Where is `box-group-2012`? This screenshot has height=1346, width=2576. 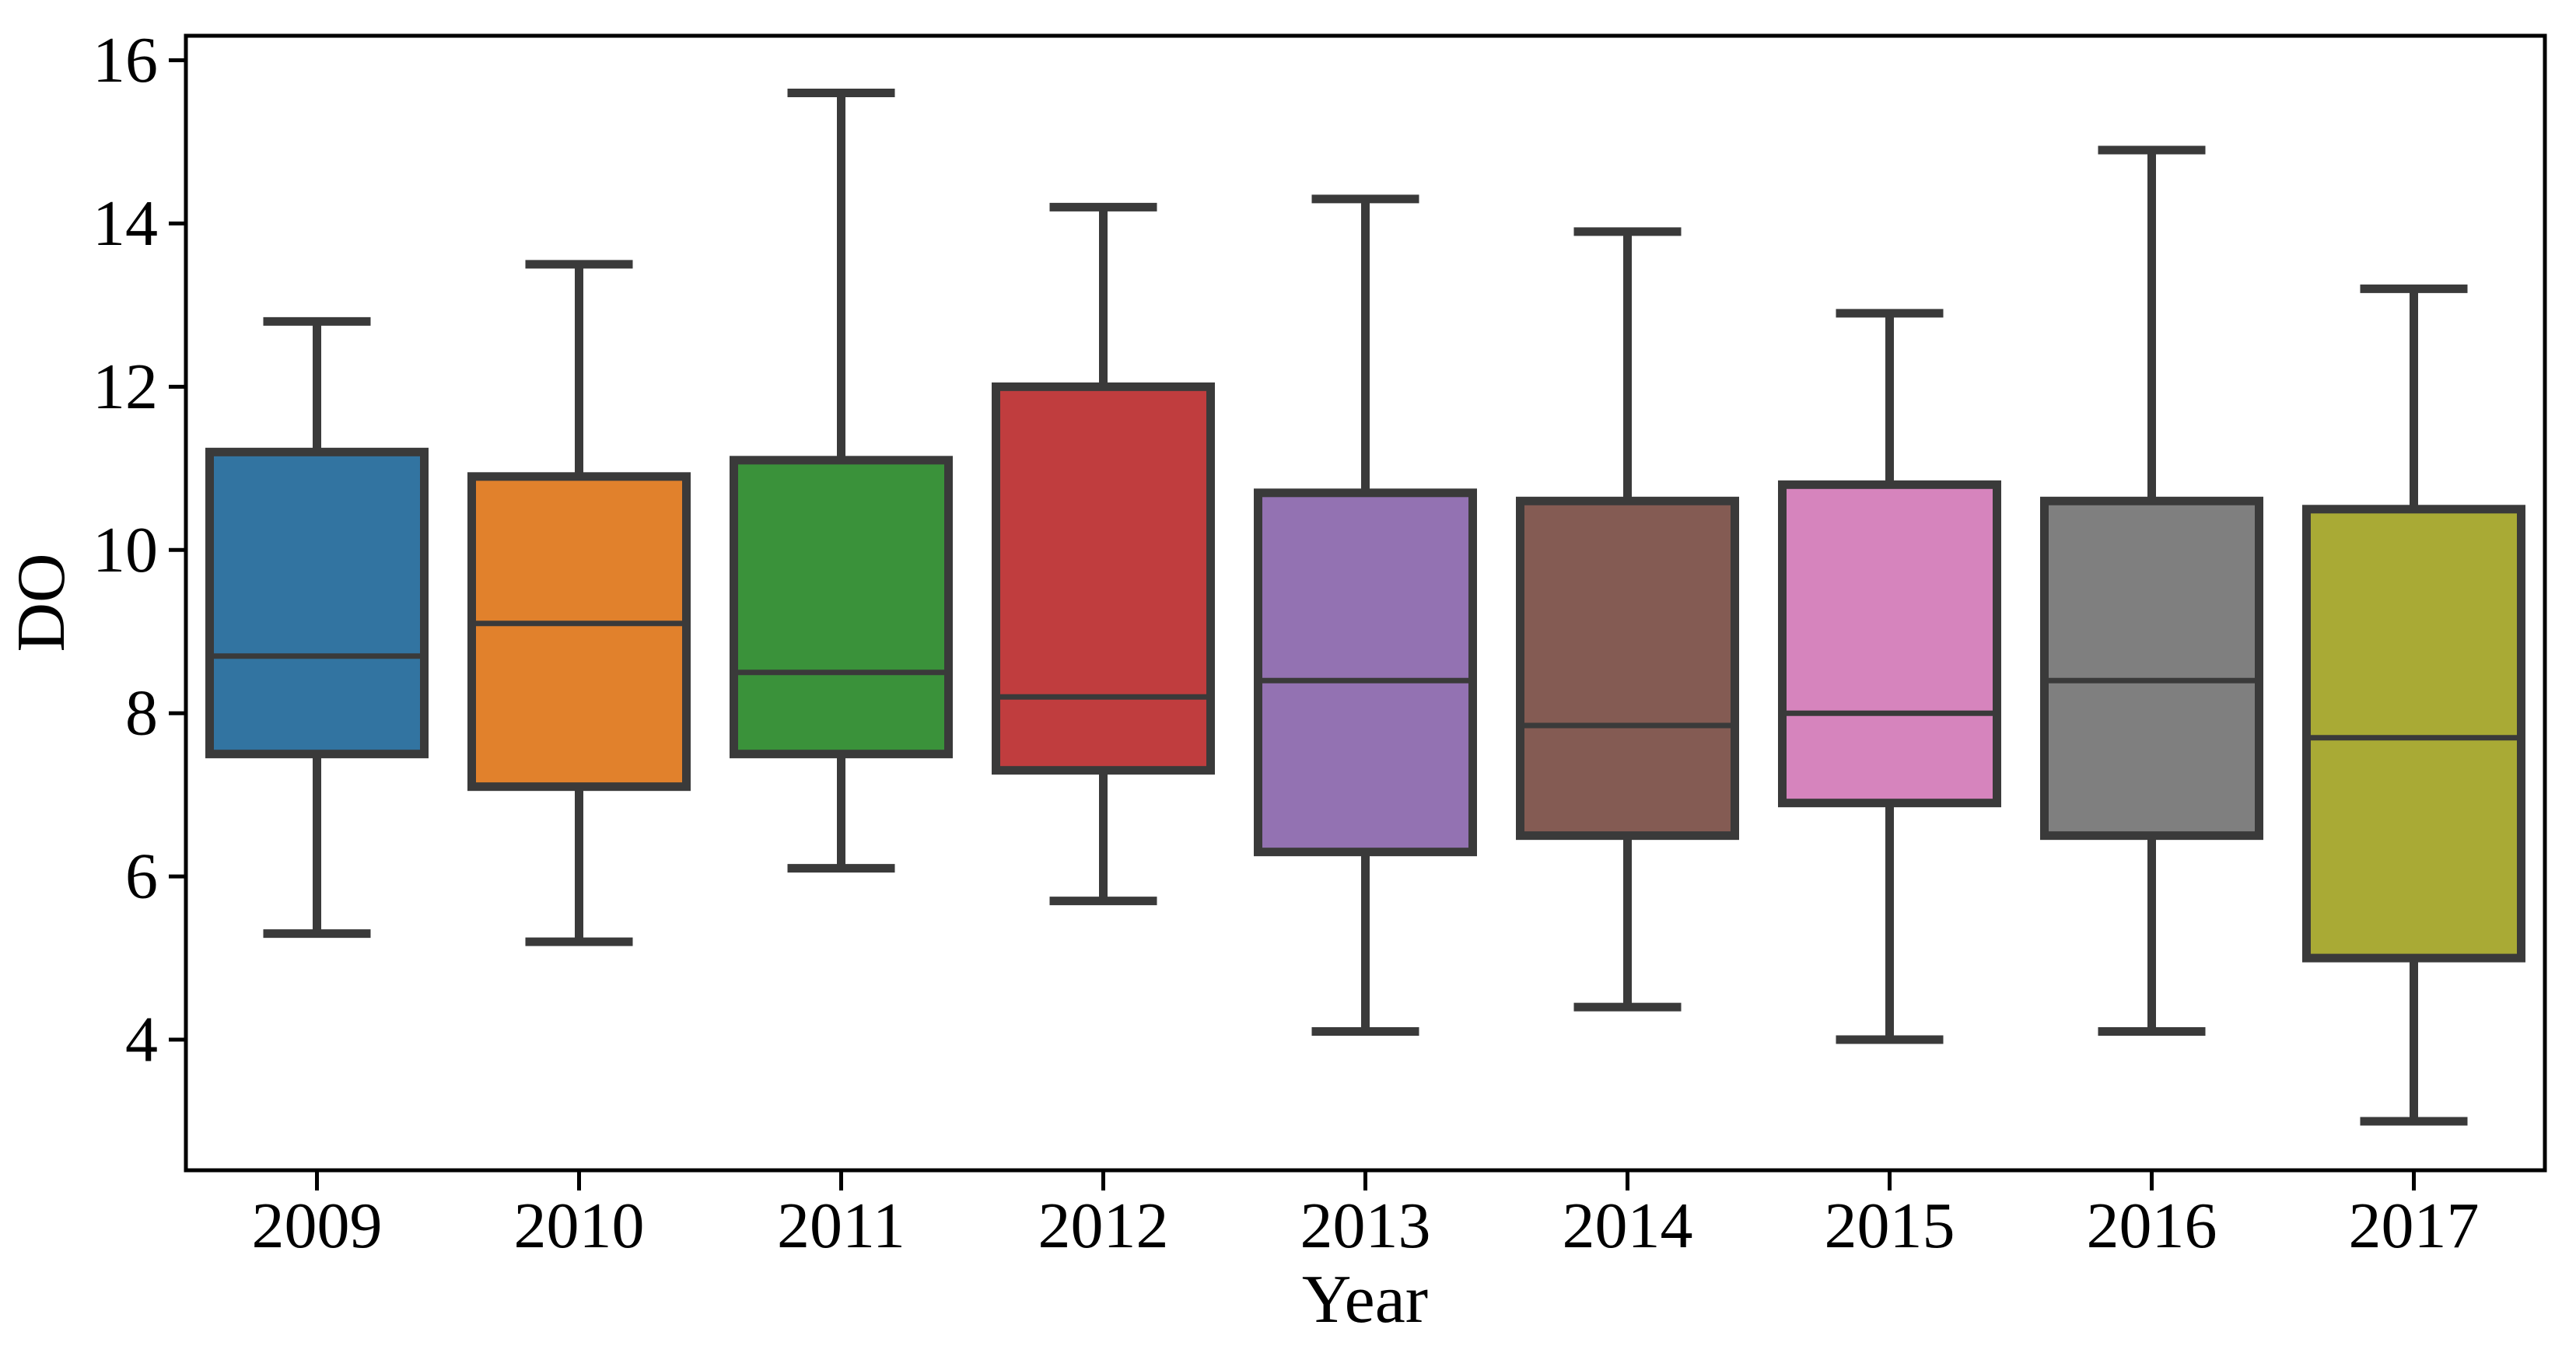
box-group-2012 is located at coordinates (1104, 554).